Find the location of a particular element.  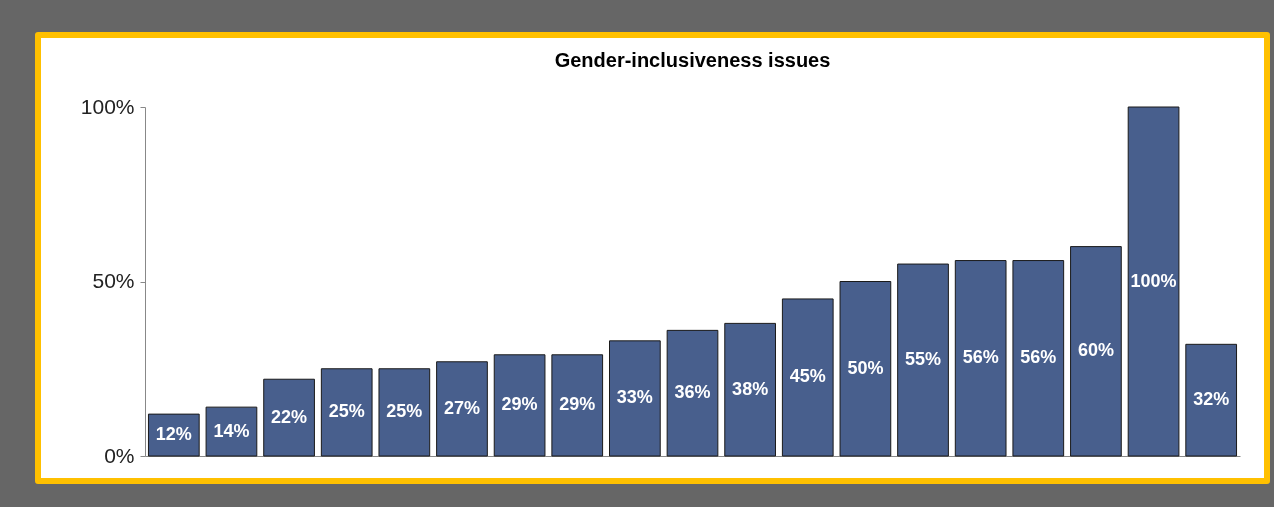

data-label: 38% is located at coordinates (750, 388).